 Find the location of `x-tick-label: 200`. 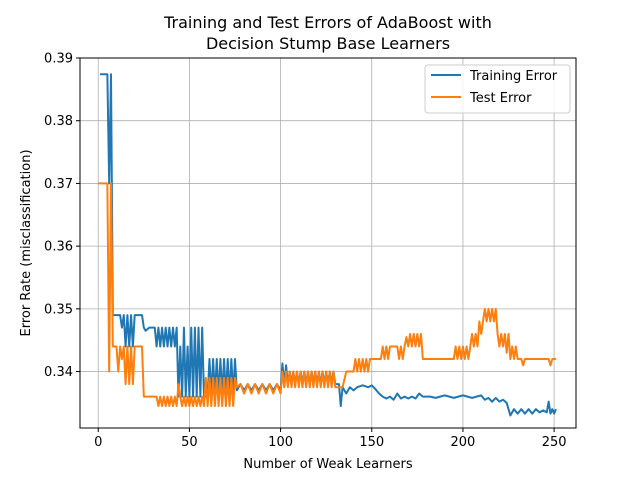

x-tick-label: 200 is located at coordinates (463, 442).